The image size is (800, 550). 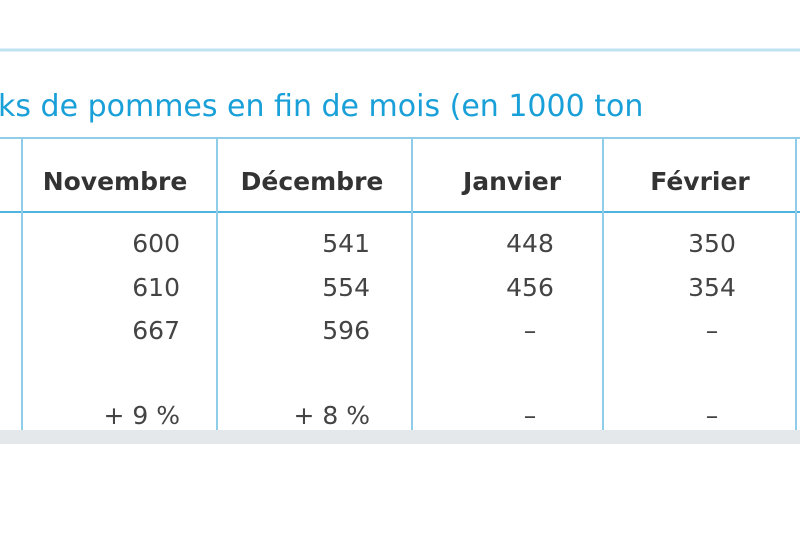 I want to click on table-cell: 541, so click(x=346, y=243).